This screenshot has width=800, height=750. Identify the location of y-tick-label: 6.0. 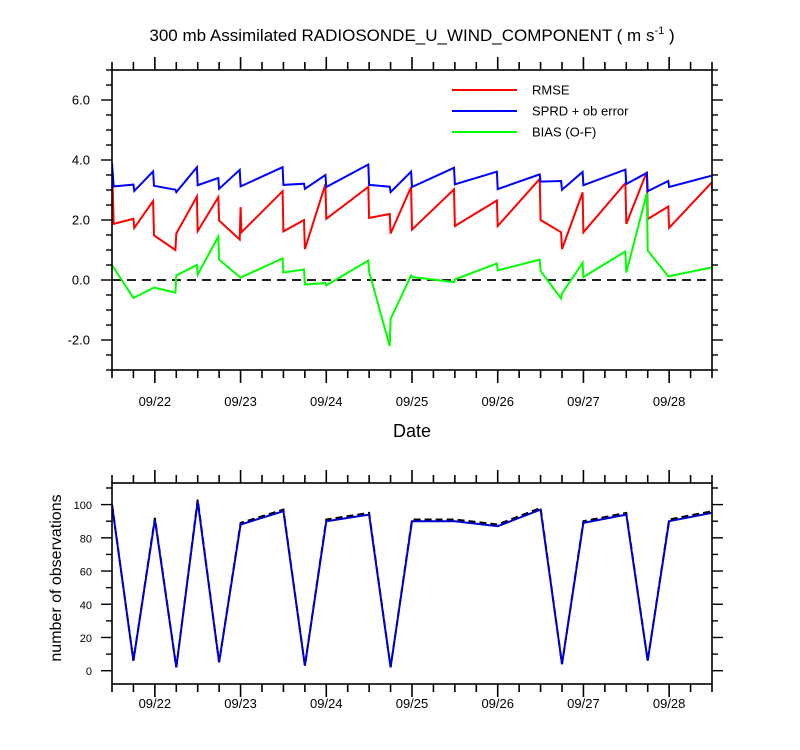
(81, 100).